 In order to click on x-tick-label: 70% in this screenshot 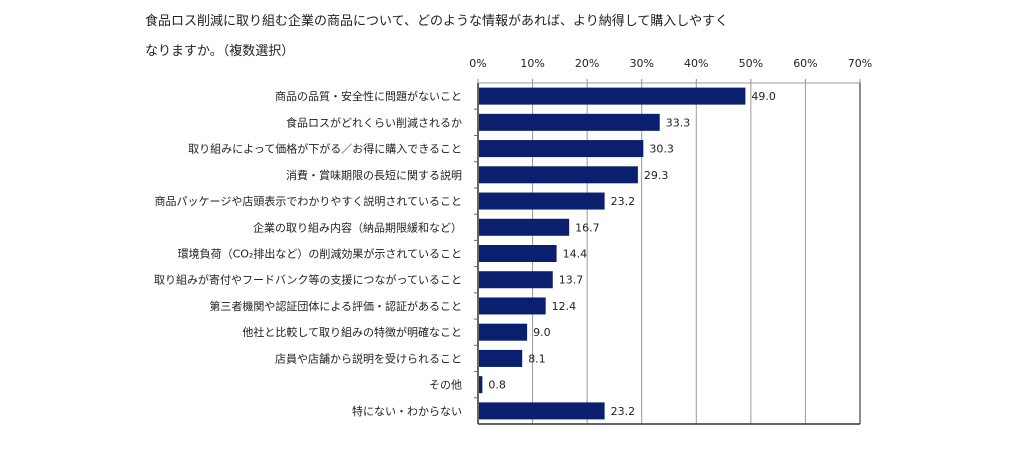, I will do `click(860, 63)`.